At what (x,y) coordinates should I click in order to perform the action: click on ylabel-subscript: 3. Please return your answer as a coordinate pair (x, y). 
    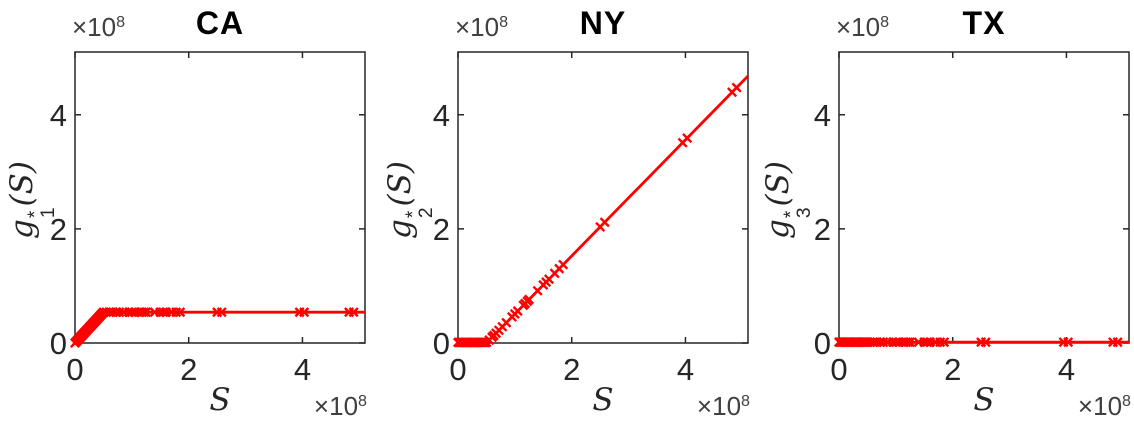
    Looking at the image, I should click on (805, 213).